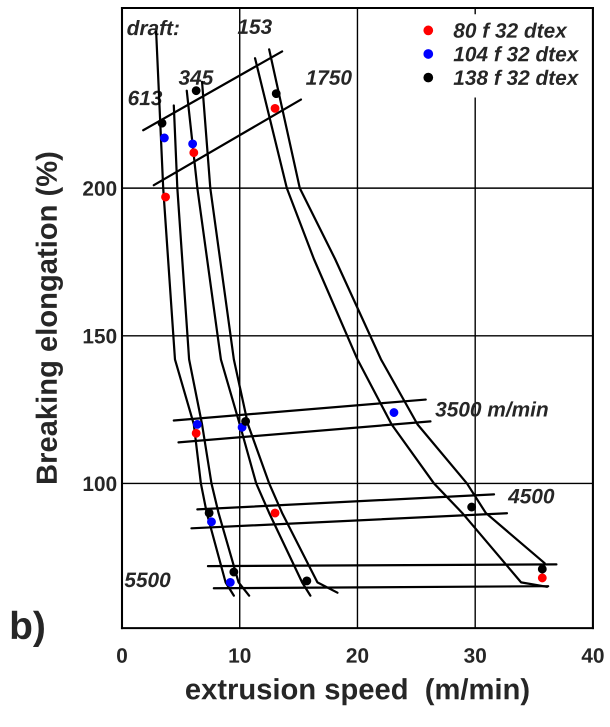 This screenshot has width=610, height=727. Describe the element at coordinates (517, 78) in the screenshot. I see `legend-label: 138 f 32 dtex` at that location.